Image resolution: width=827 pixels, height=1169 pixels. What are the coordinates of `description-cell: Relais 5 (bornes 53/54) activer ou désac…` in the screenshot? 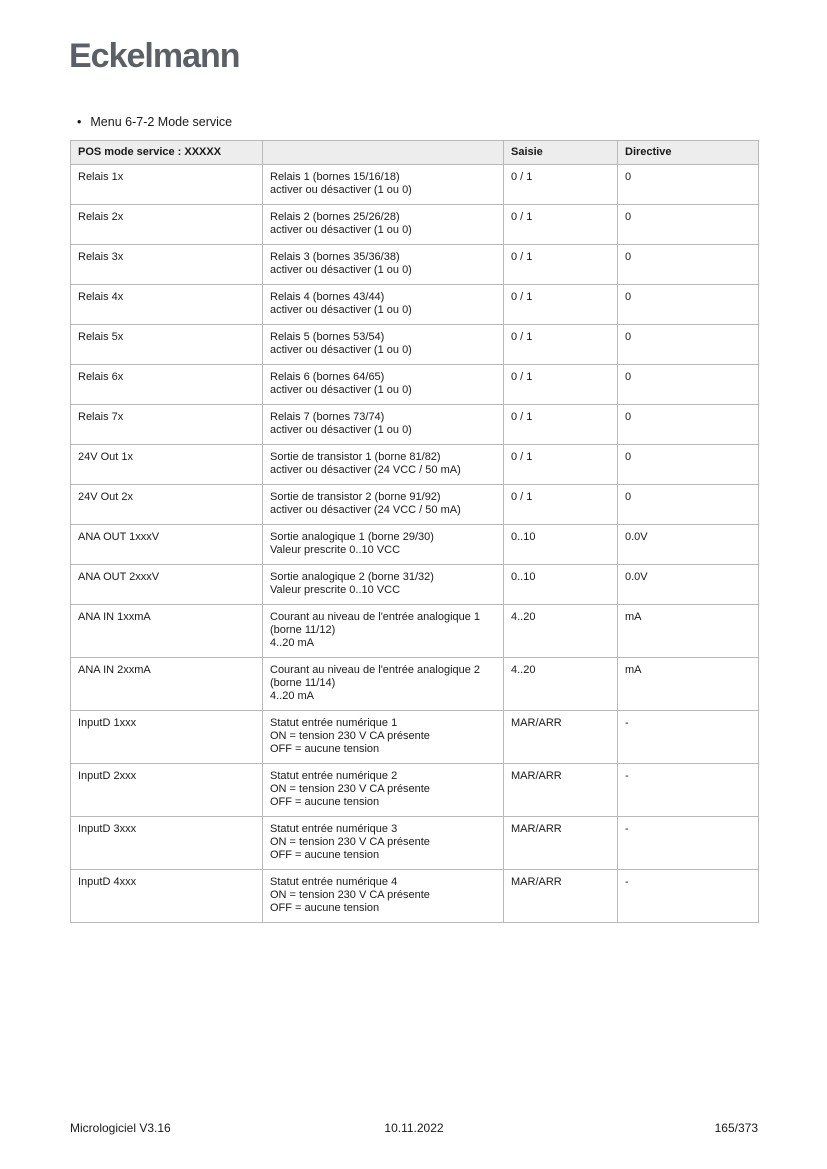 It's located at (383, 344).